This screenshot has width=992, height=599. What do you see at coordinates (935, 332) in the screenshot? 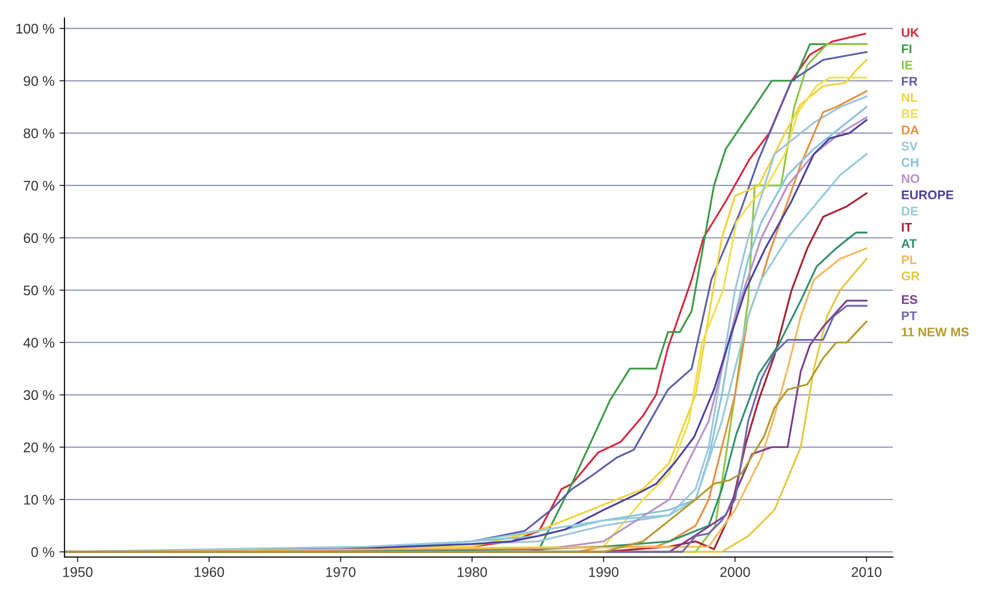
I see `text: 11 NEW MS` at bounding box center [935, 332].